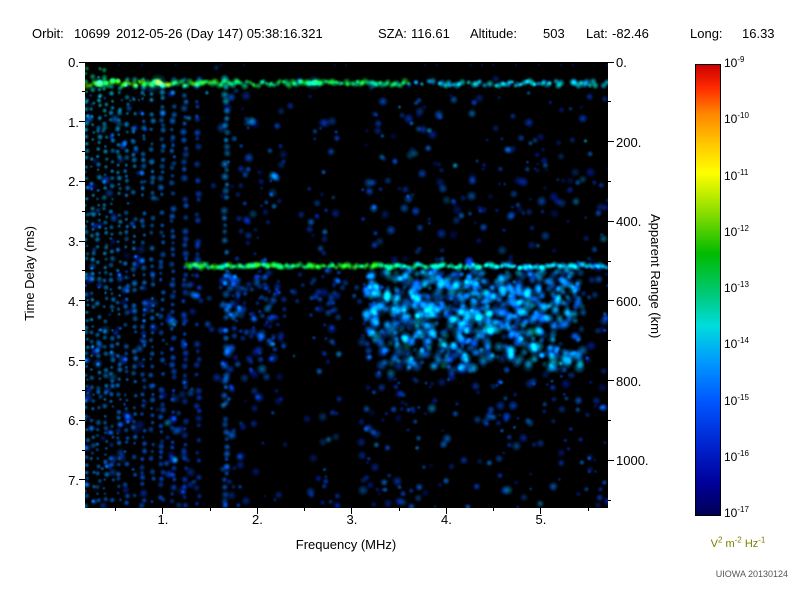 This screenshot has width=800, height=600. What do you see at coordinates (163, 519) in the screenshot?
I see `x-tick-label: 1.` at bounding box center [163, 519].